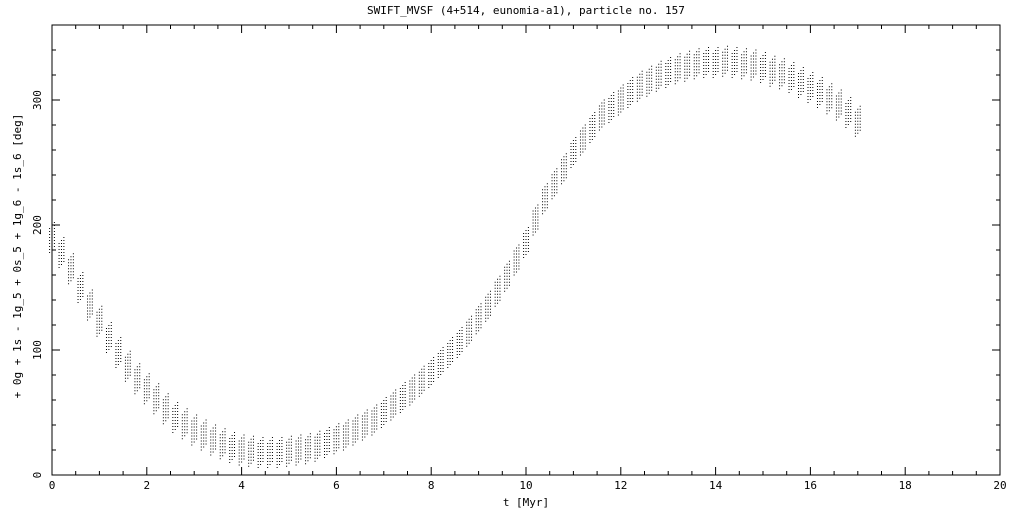 The height and width of the screenshot is (515, 1021). Describe the element at coordinates (37, 475) in the screenshot. I see `y-tick-label: 0` at that location.